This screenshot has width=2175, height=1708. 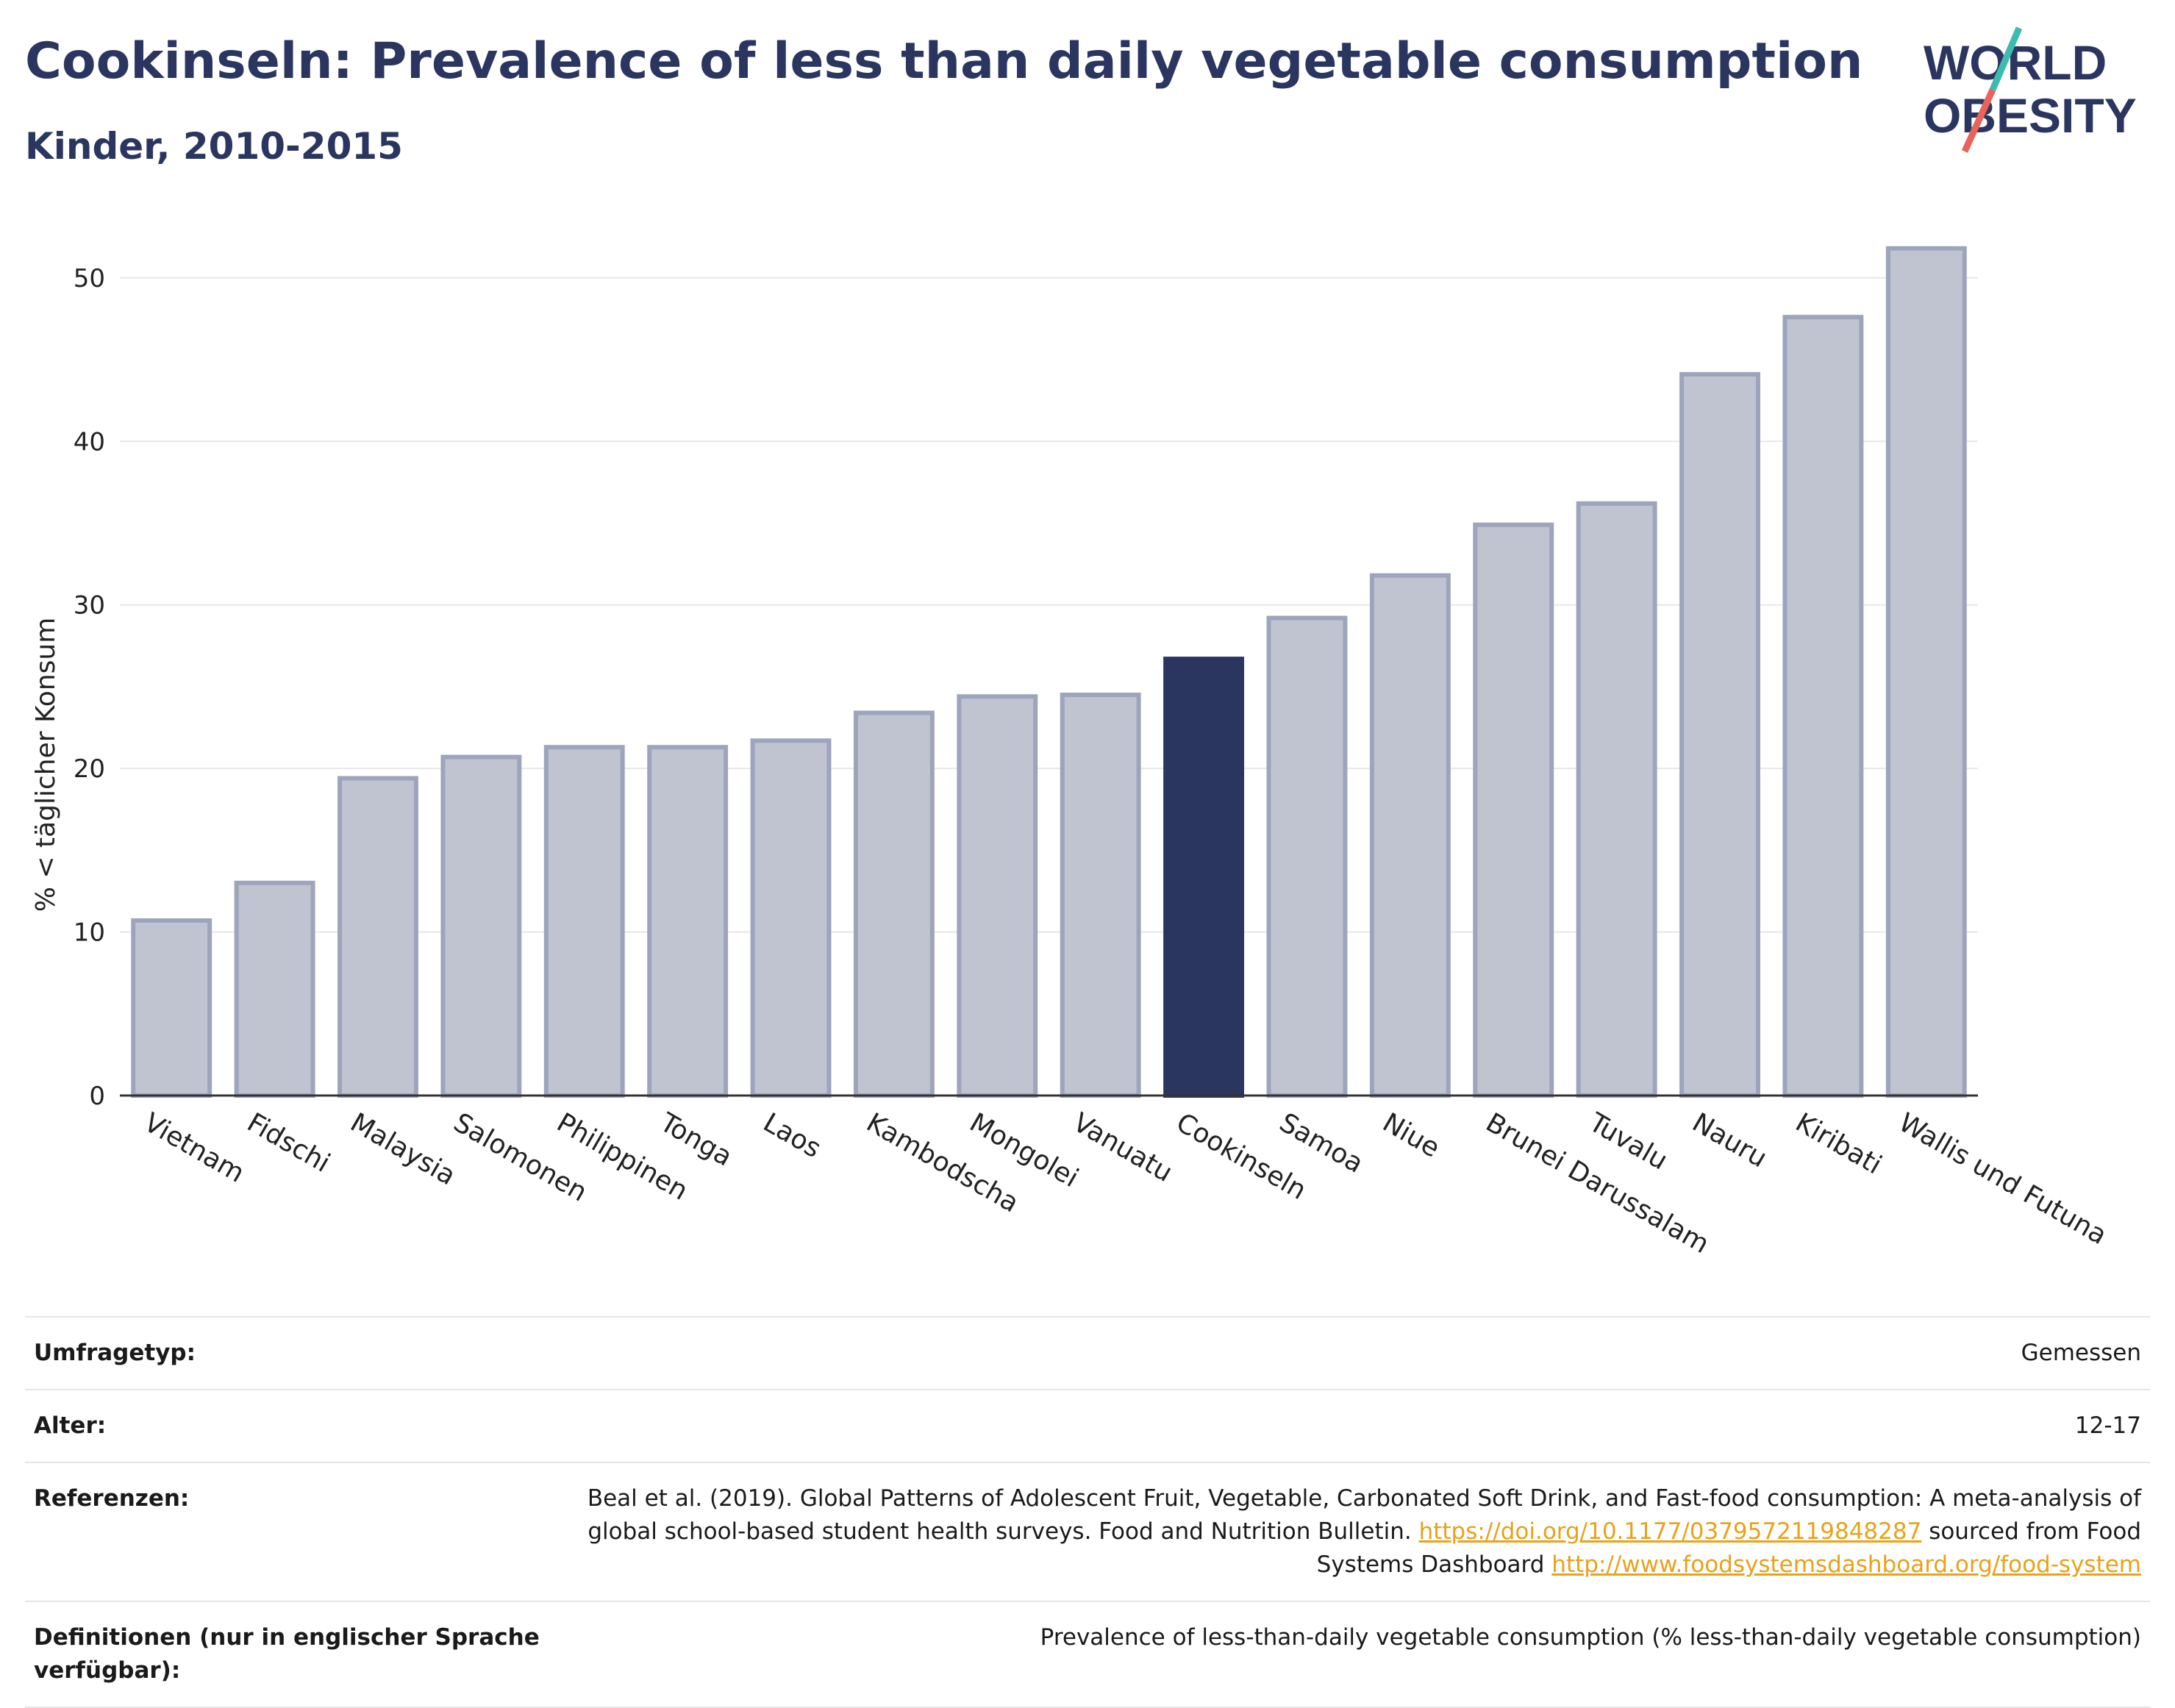 I want to click on y-tick-label: 0, so click(x=97, y=1096).